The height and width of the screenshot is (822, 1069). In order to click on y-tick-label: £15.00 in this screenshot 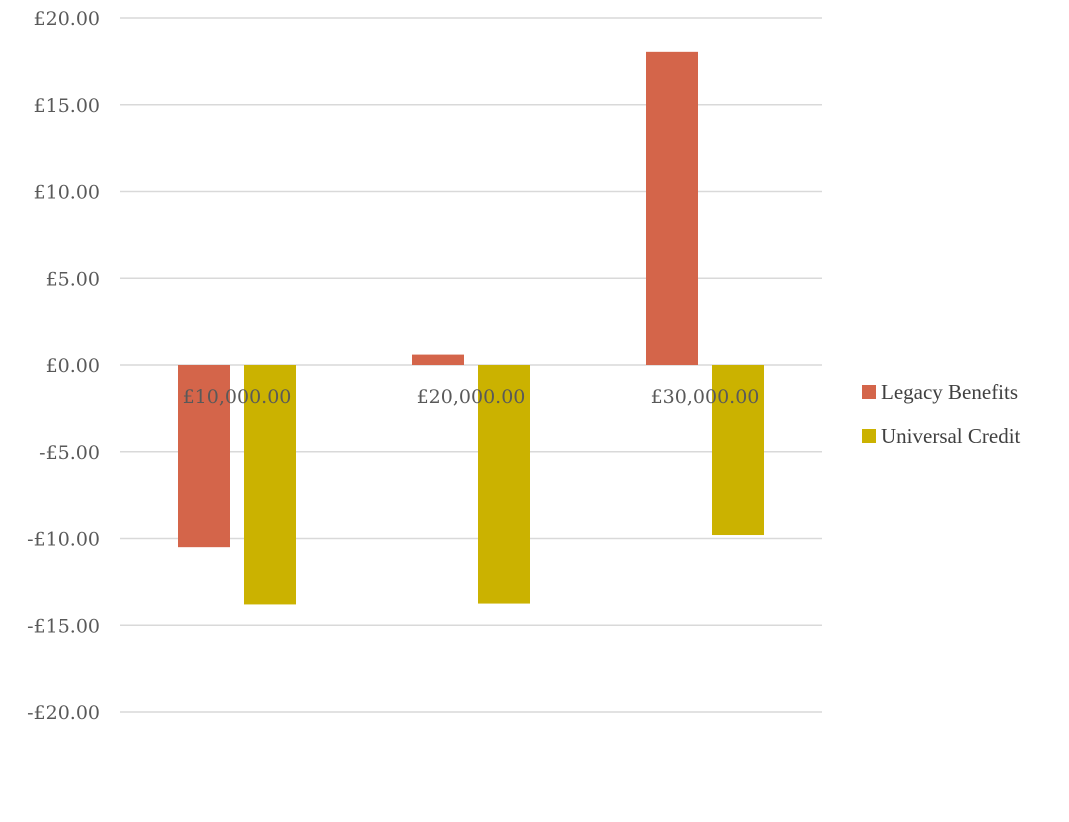, I will do `click(67, 106)`.